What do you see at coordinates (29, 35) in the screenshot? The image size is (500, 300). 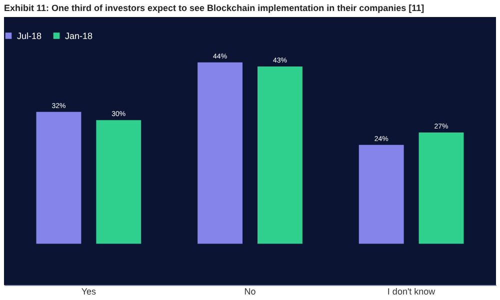 I see `legend-label: Jul-18` at bounding box center [29, 35].